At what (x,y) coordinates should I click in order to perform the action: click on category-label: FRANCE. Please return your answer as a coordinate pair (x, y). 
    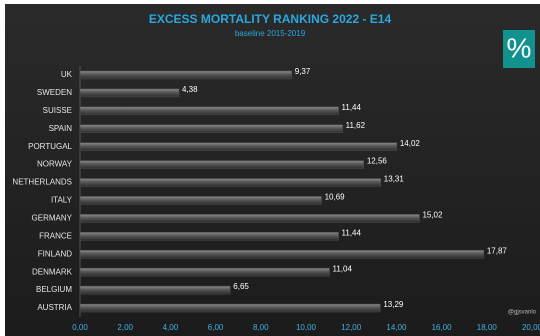
    Looking at the image, I should click on (55, 235).